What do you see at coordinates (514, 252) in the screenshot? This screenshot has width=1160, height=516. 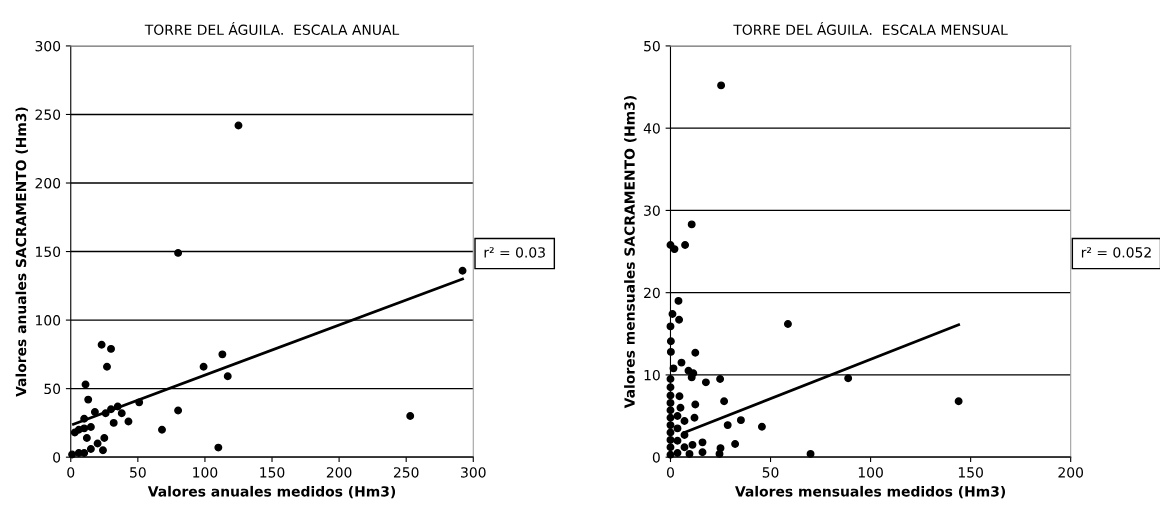 I see `text: r² = 0.03` at bounding box center [514, 252].